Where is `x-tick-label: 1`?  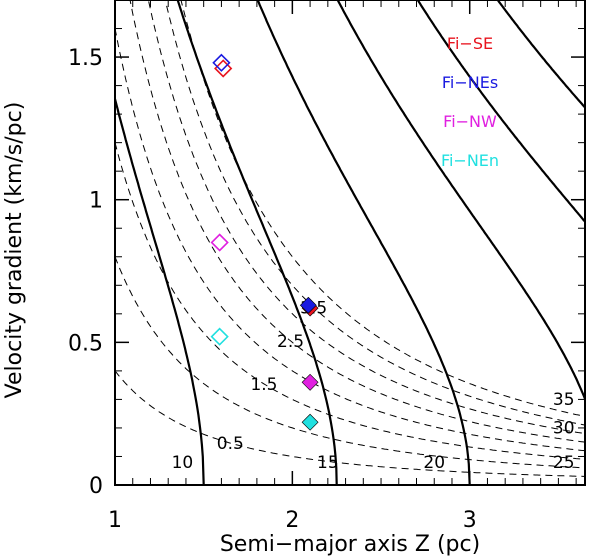
x-tick-label: 1 is located at coordinates (115, 520).